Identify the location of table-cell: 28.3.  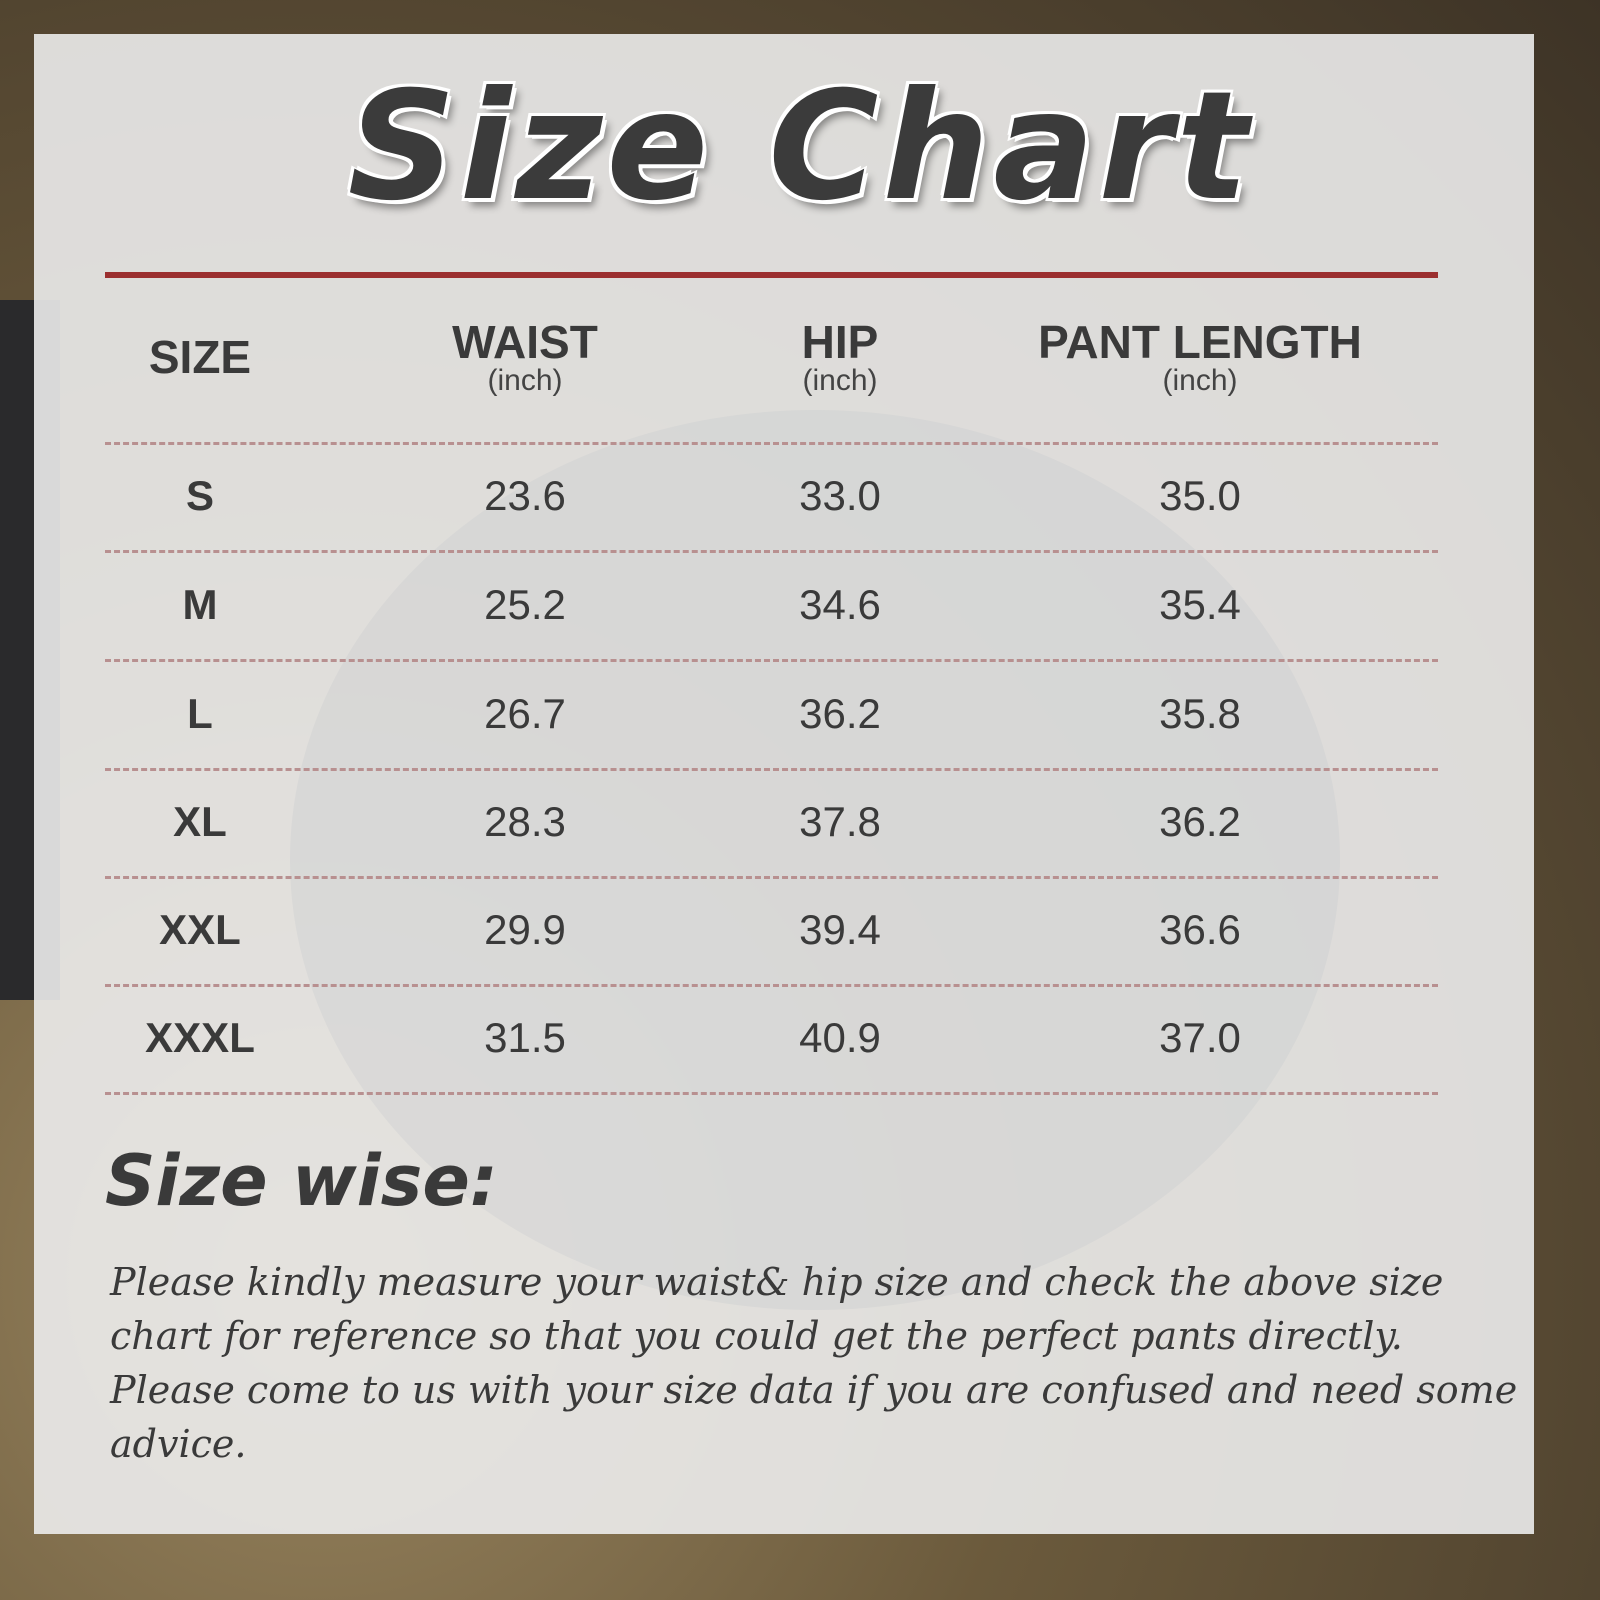
(525, 821).